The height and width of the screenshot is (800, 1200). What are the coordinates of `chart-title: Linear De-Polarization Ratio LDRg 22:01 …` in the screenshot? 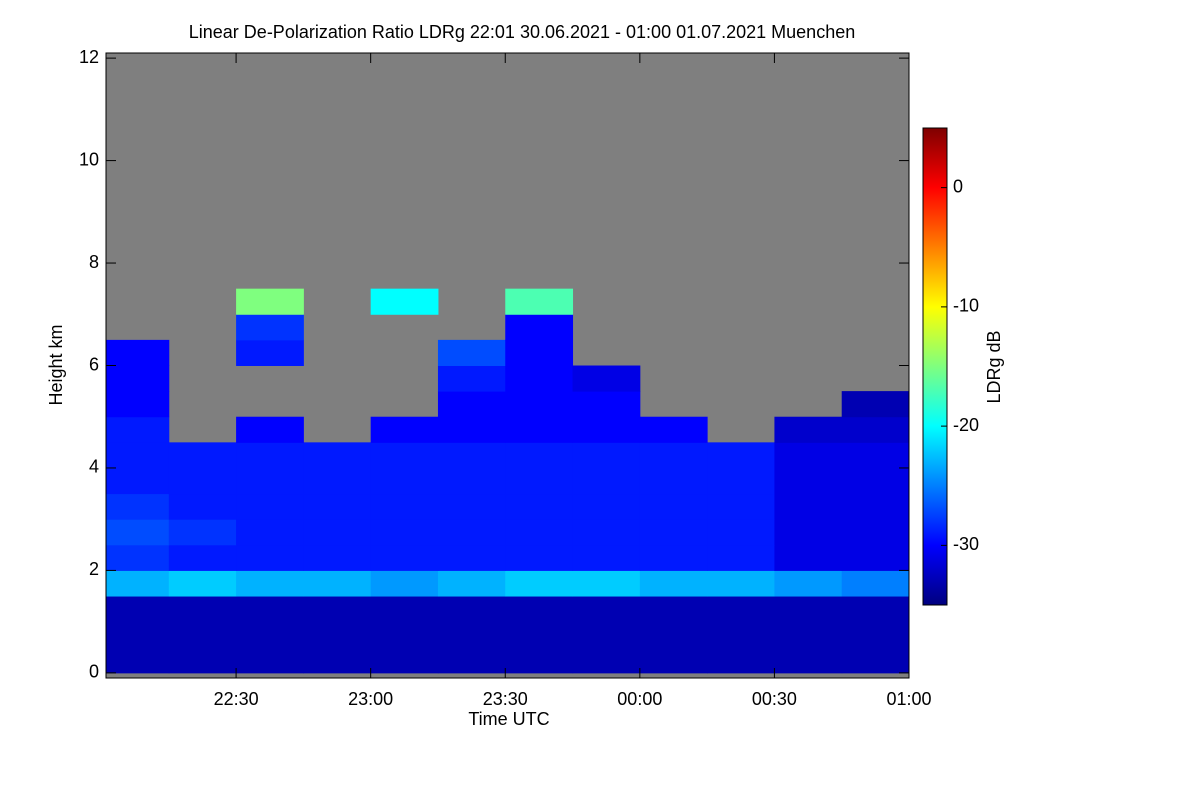 It's located at (522, 32).